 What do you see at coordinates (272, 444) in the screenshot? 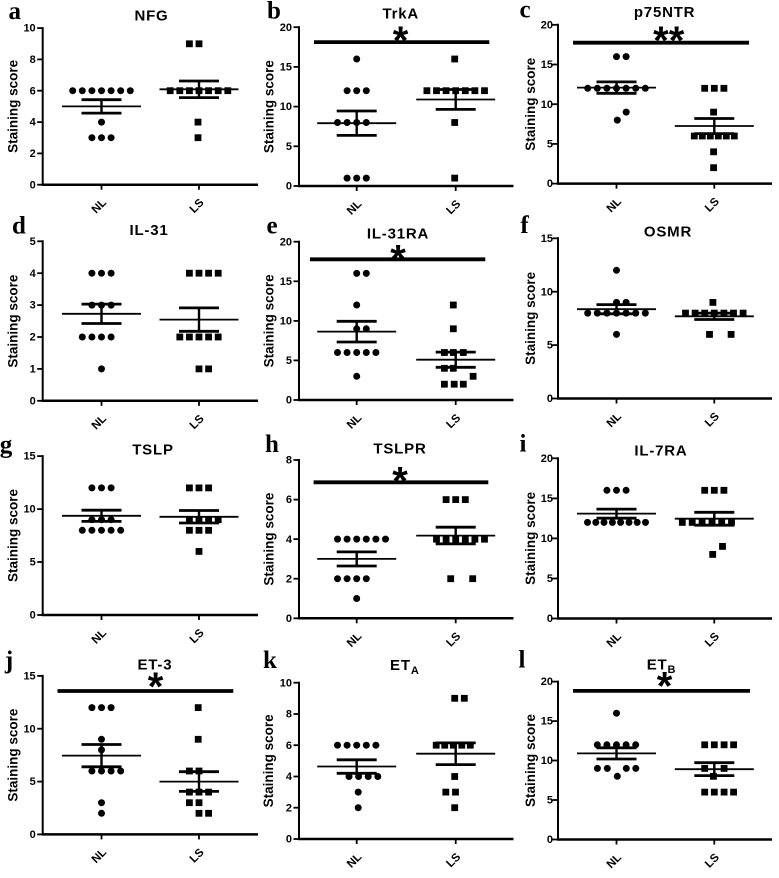
I see `svg-text: h` at bounding box center [272, 444].